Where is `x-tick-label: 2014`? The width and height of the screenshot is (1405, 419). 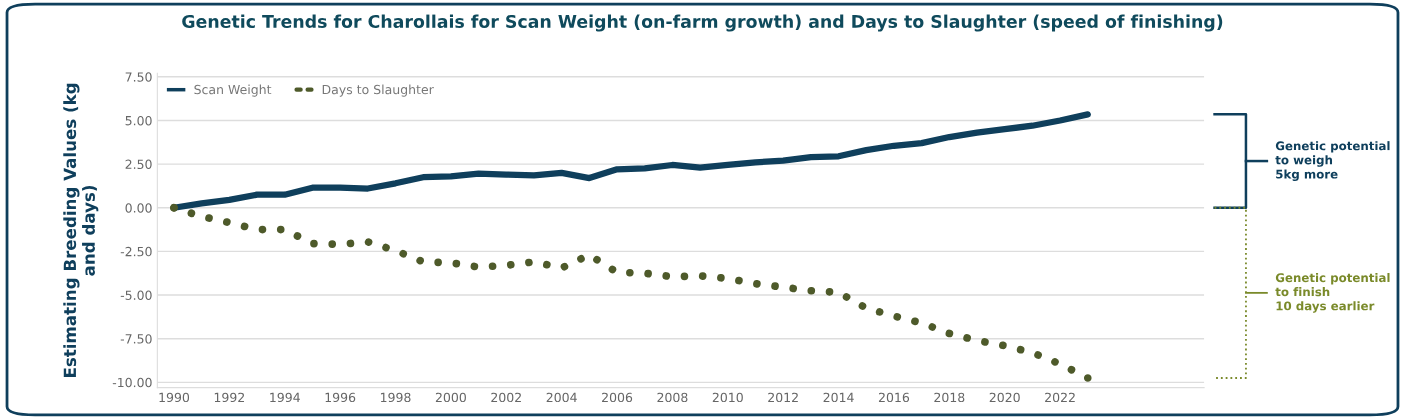
x-tick-label: 2014 is located at coordinates (838, 397).